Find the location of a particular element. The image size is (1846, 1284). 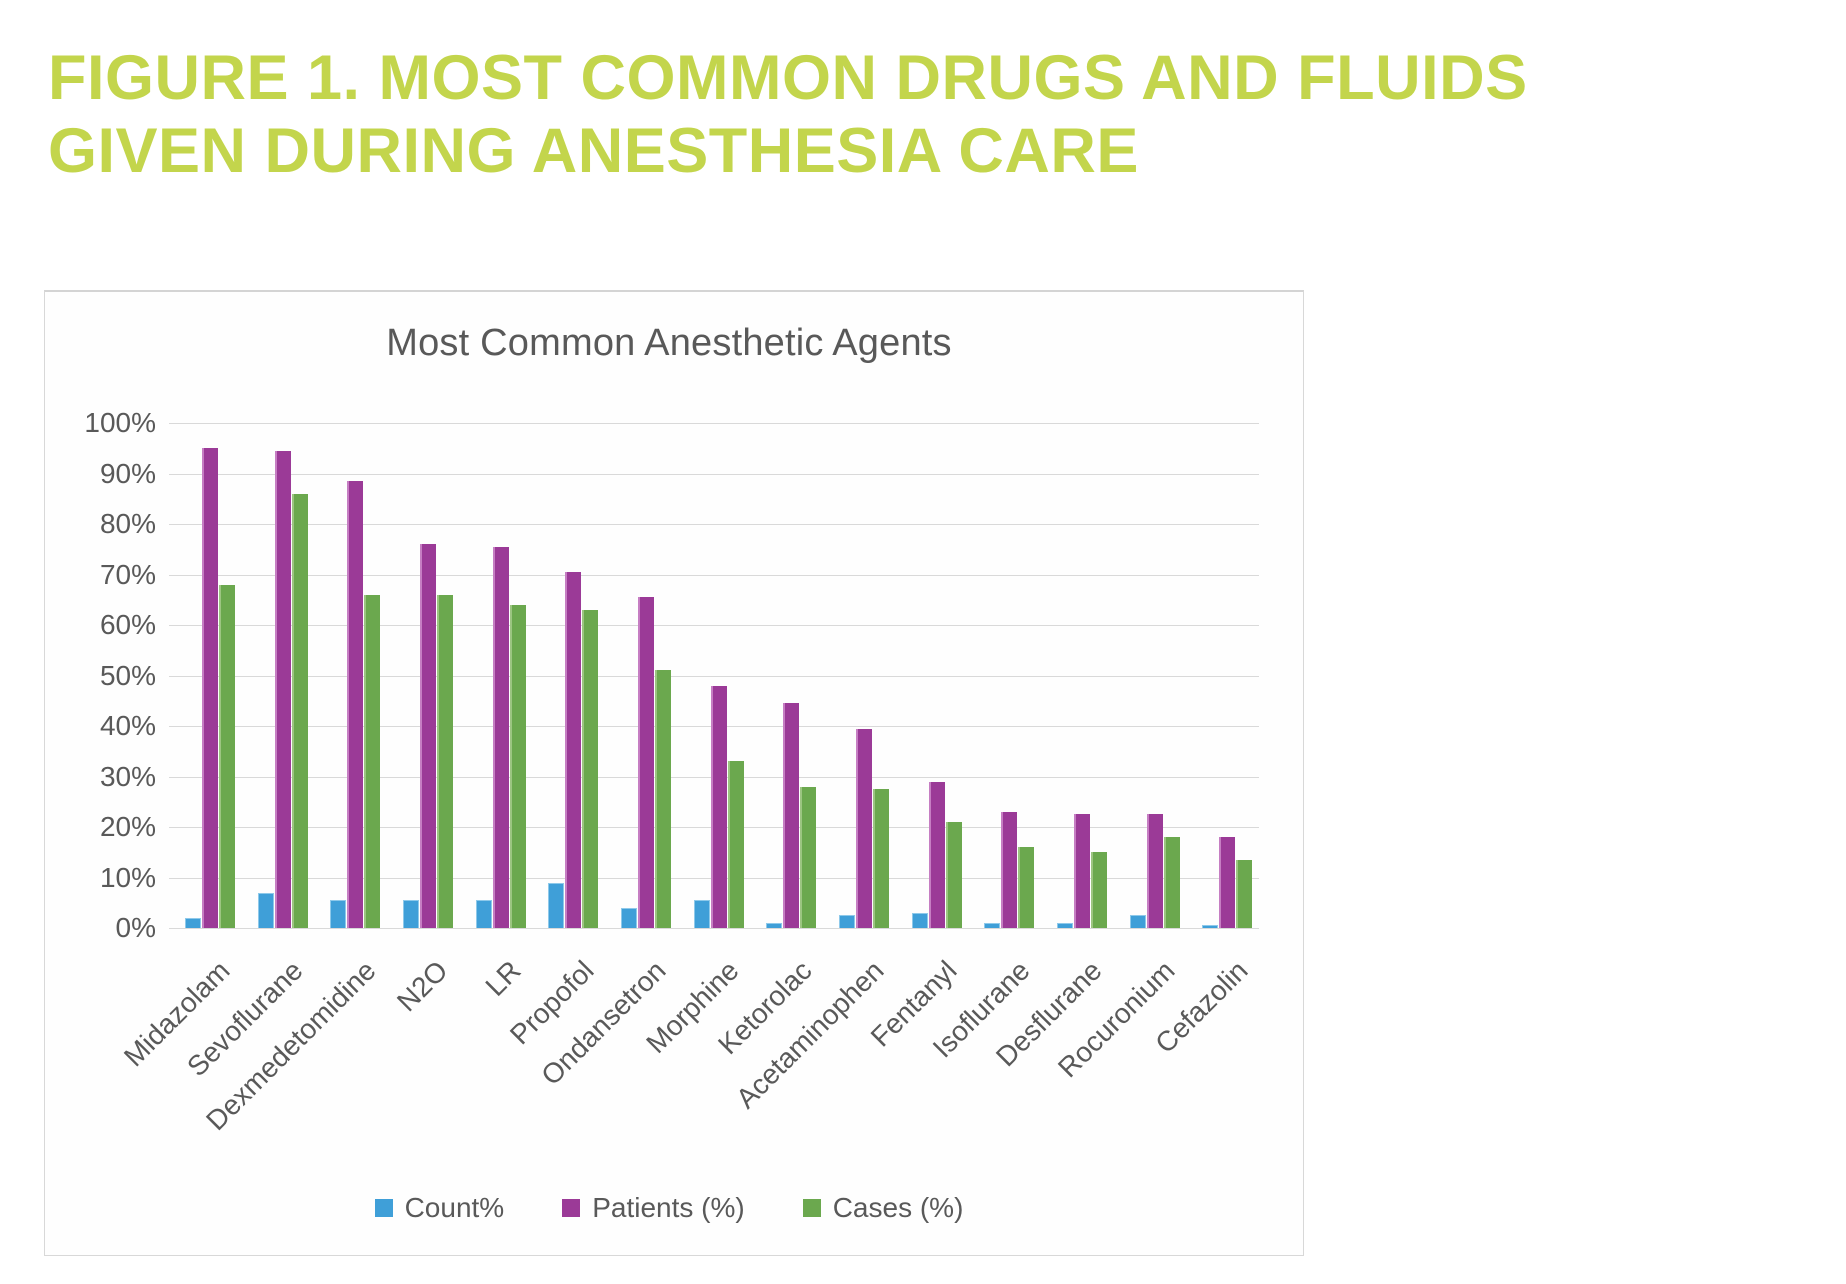

bar-patients-morphine is located at coordinates (718, 806).